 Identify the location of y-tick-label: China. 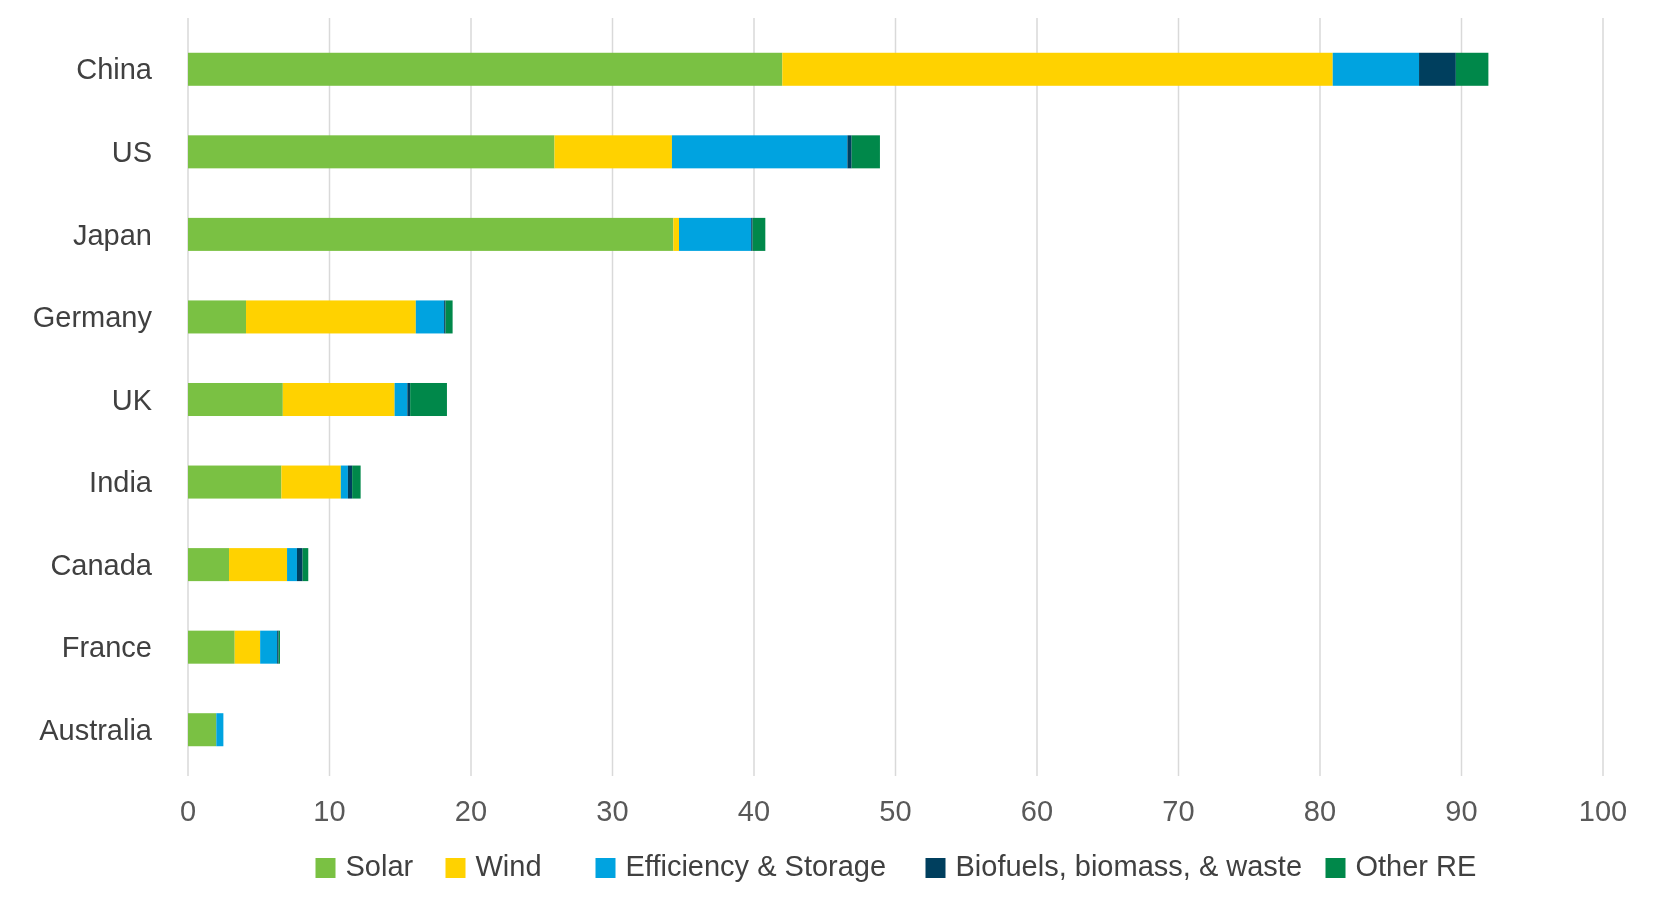
(114, 69).